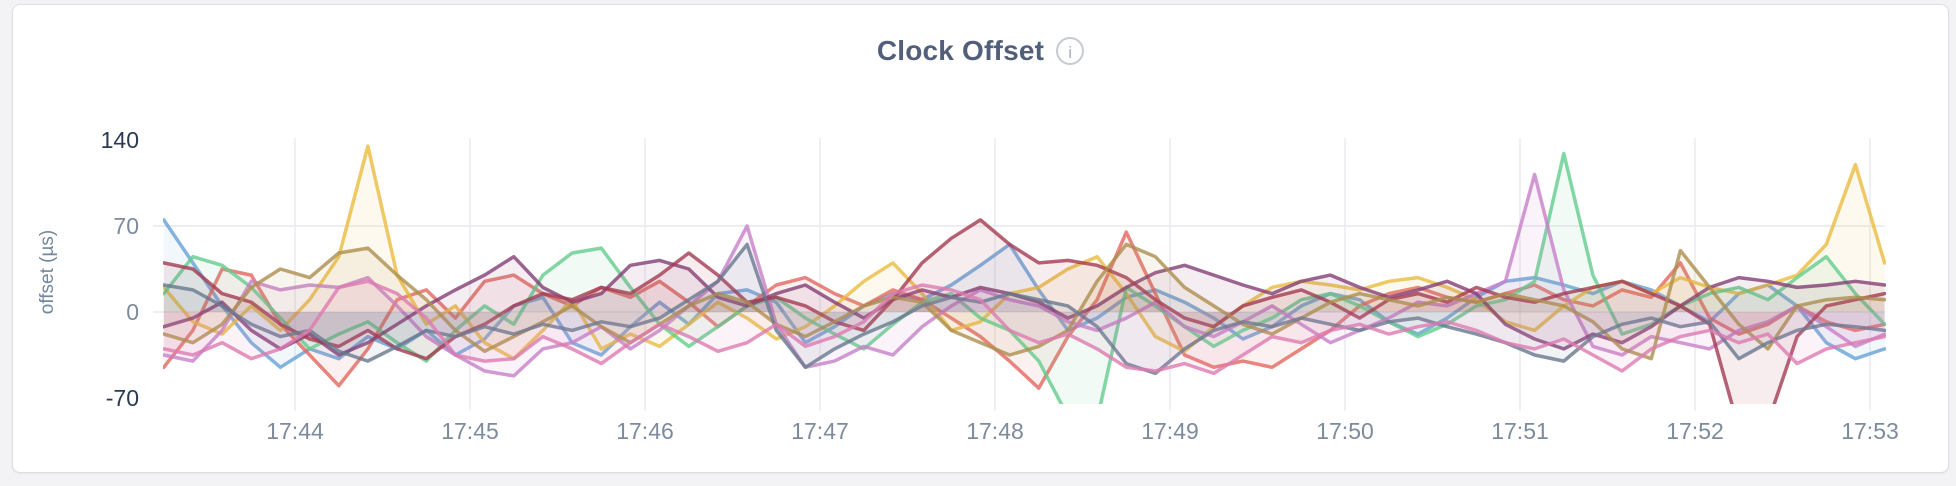 Image resolution: width=1956 pixels, height=486 pixels. What do you see at coordinates (1870, 431) in the screenshot?
I see `x-tick-label-17:53: 17:53` at bounding box center [1870, 431].